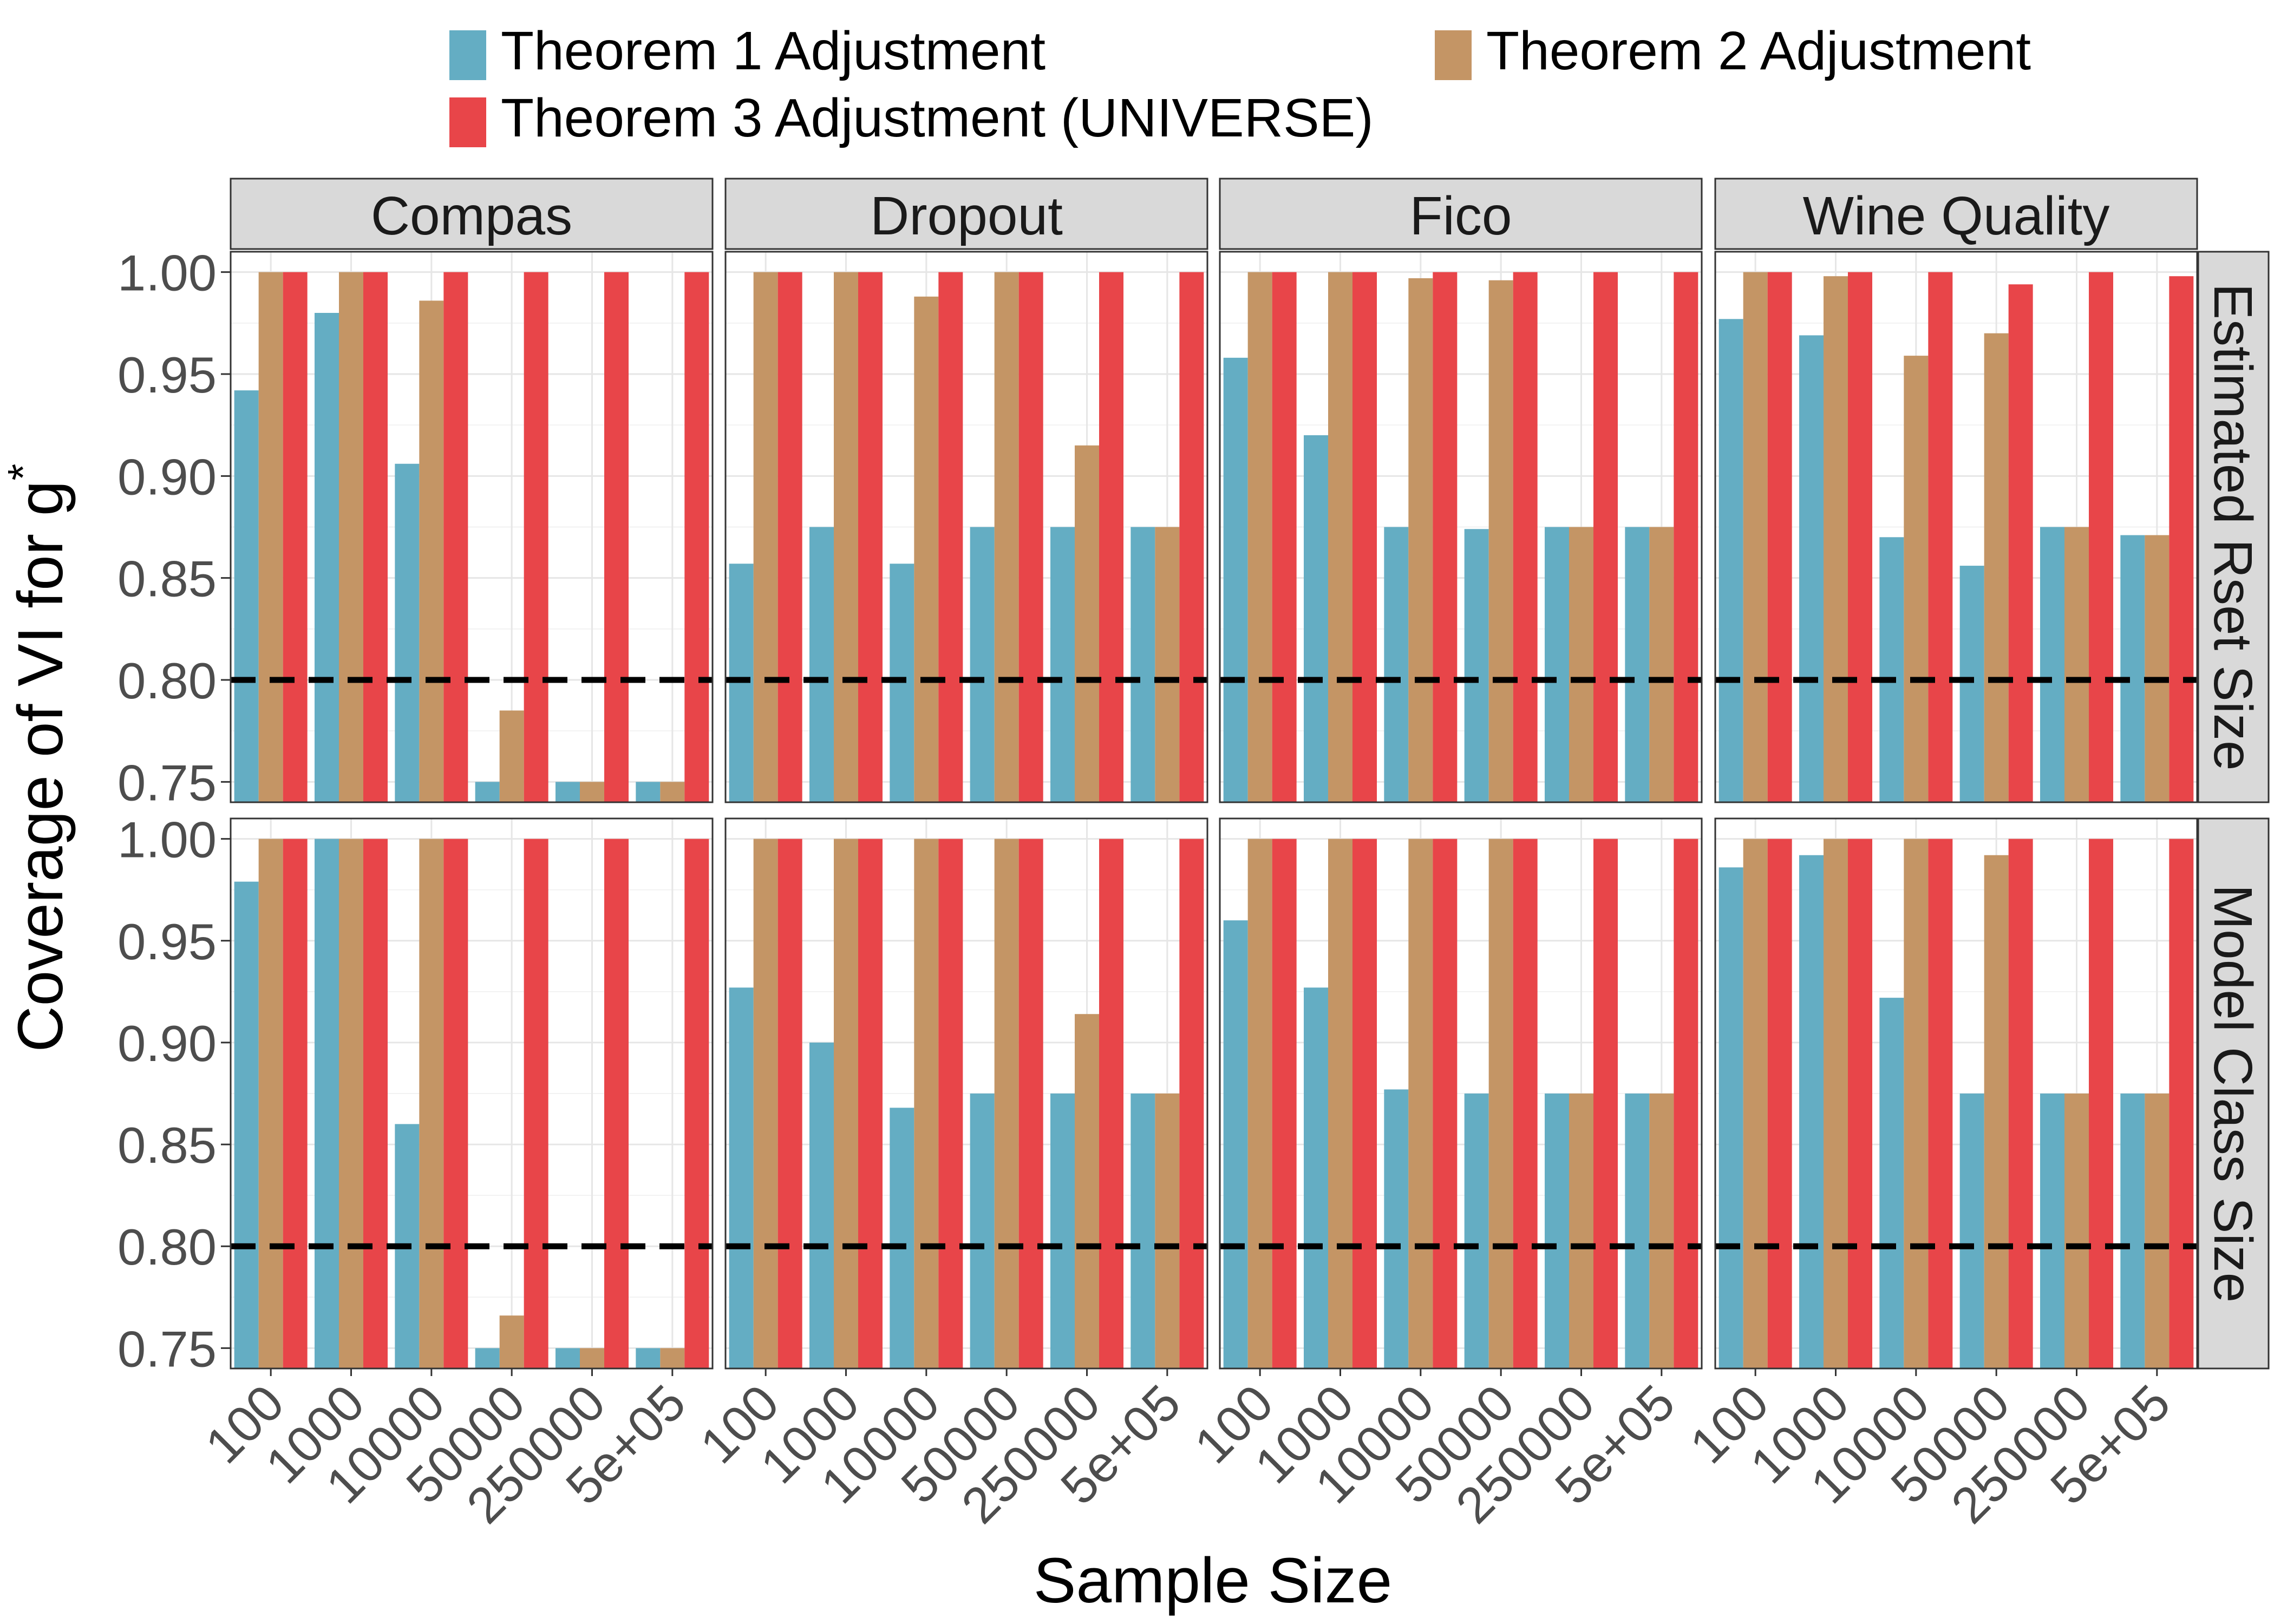  I want to click on legend-label-t1: Theorem 1 Adjustment, so click(773, 51).